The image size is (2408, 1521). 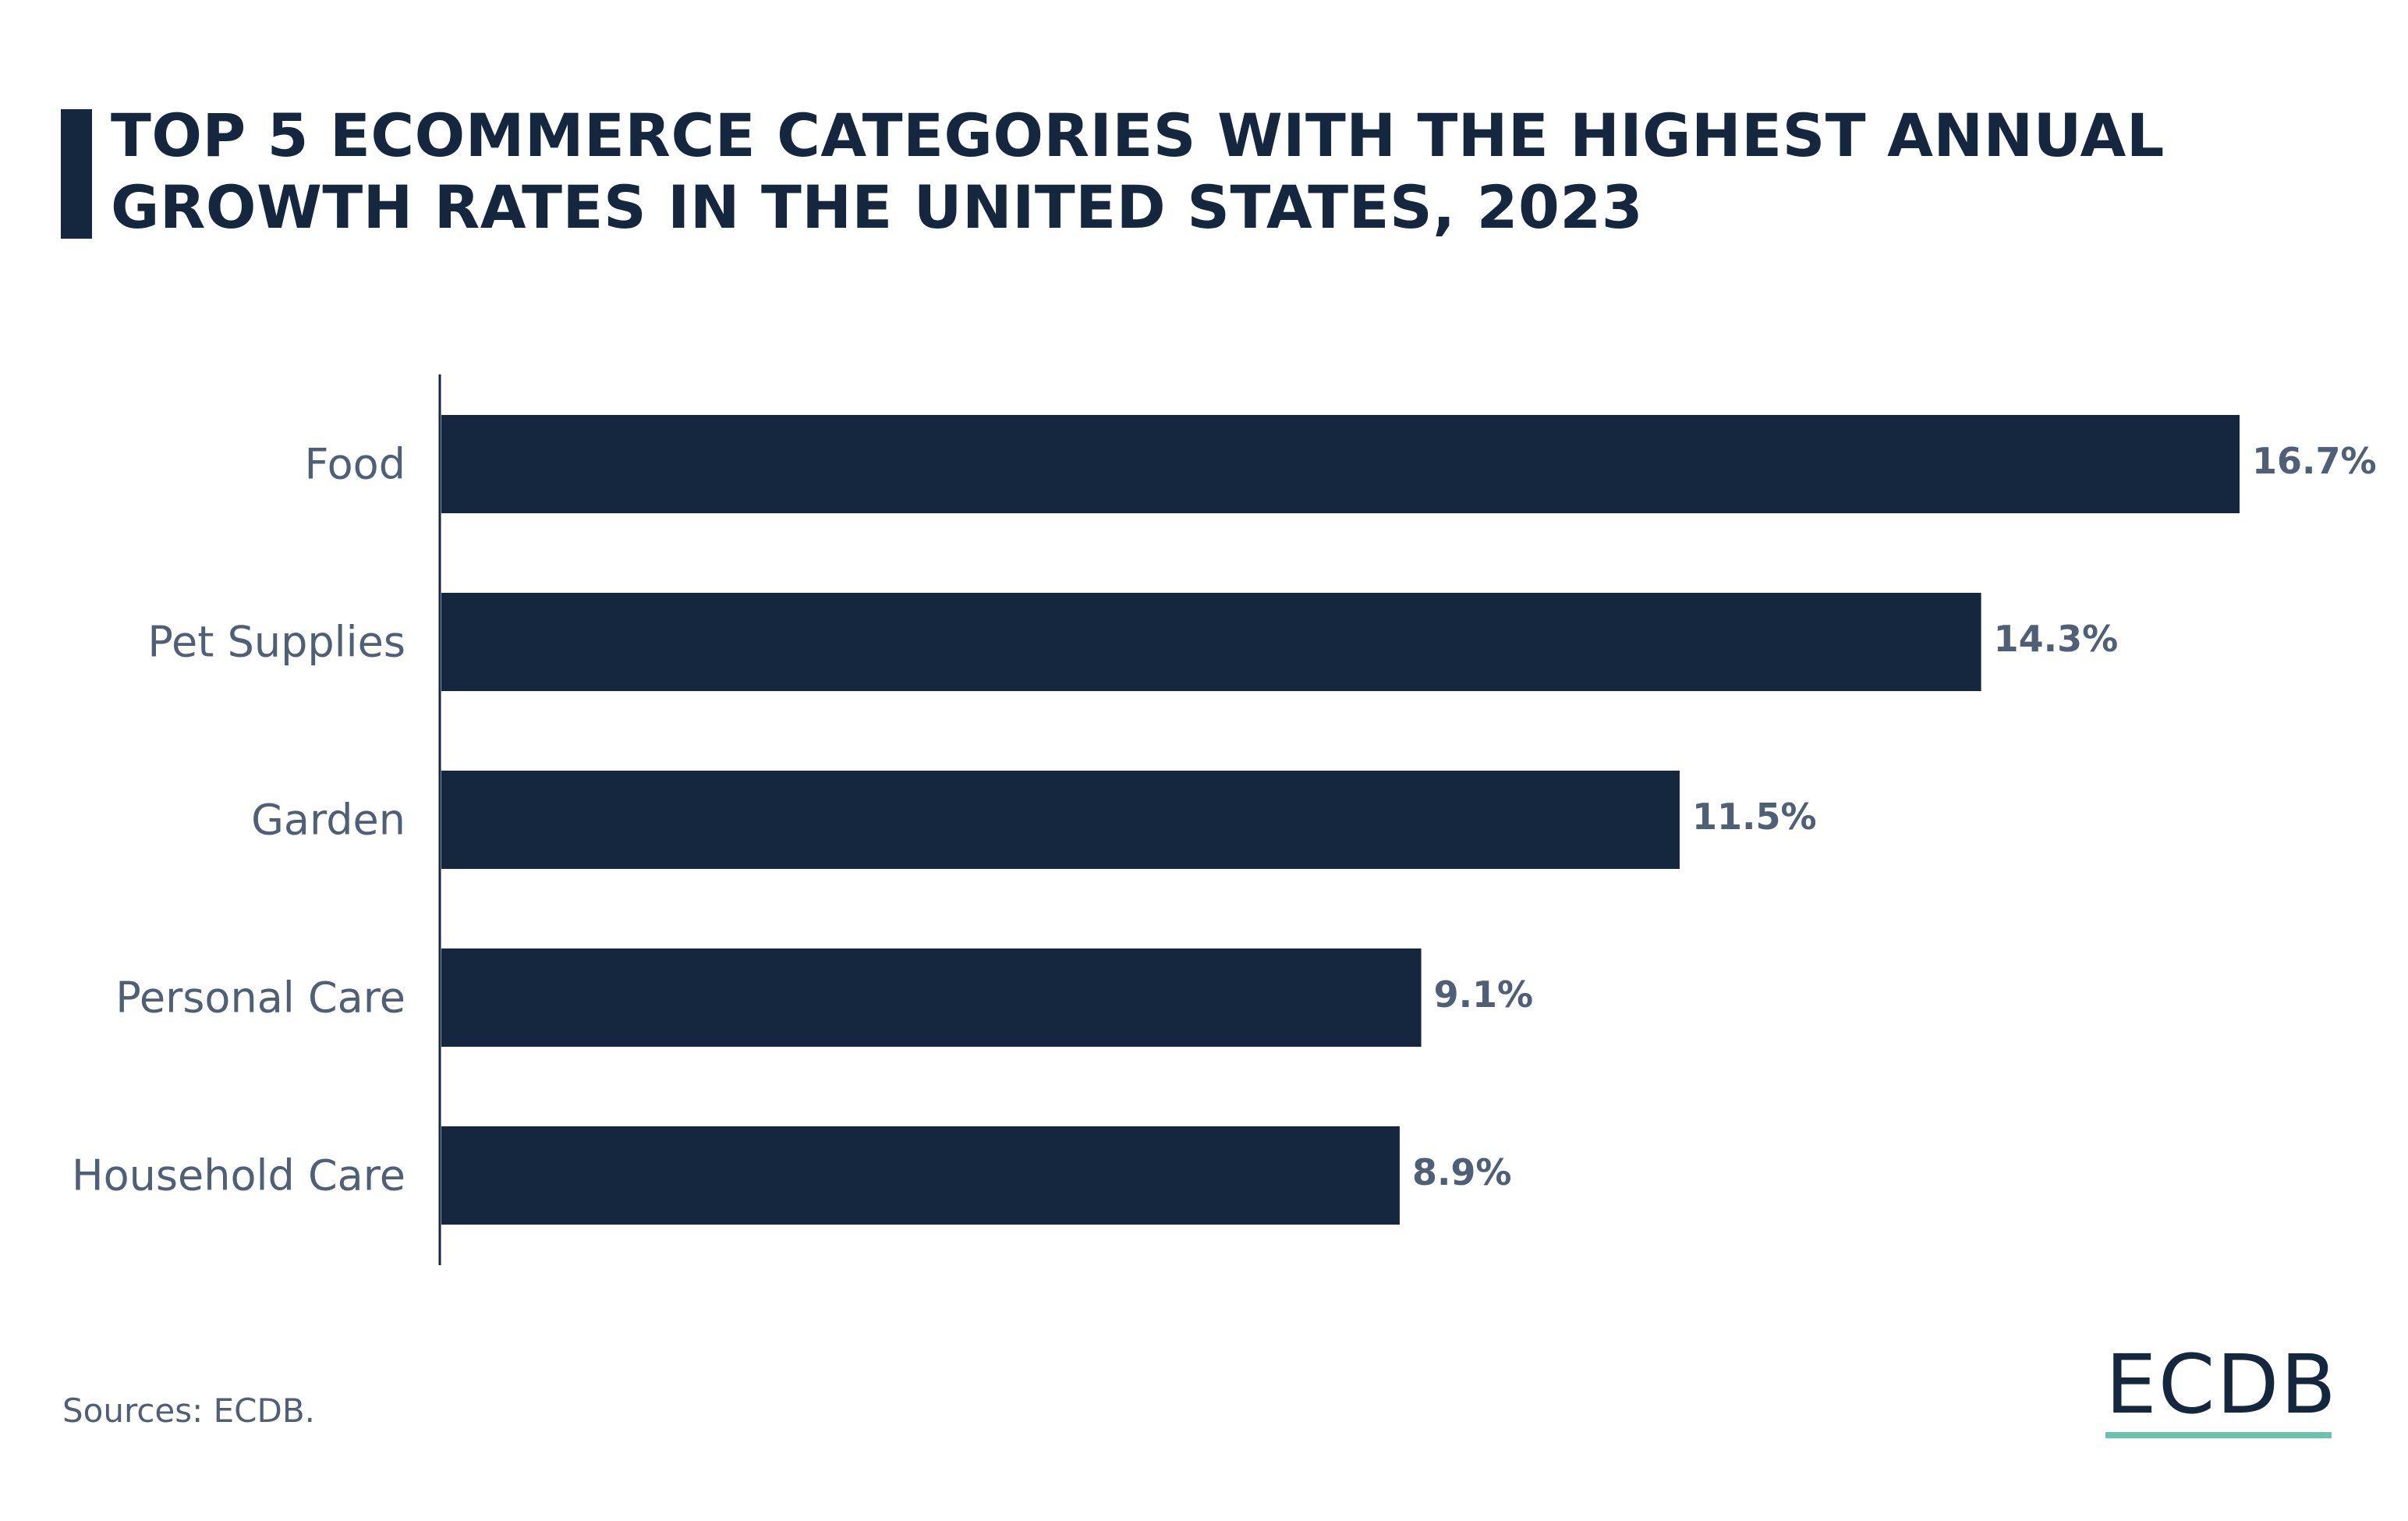 What do you see at coordinates (2218, 1435) in the screenshot?
I see `logo-underline` at bounding box center [2218, 1435].